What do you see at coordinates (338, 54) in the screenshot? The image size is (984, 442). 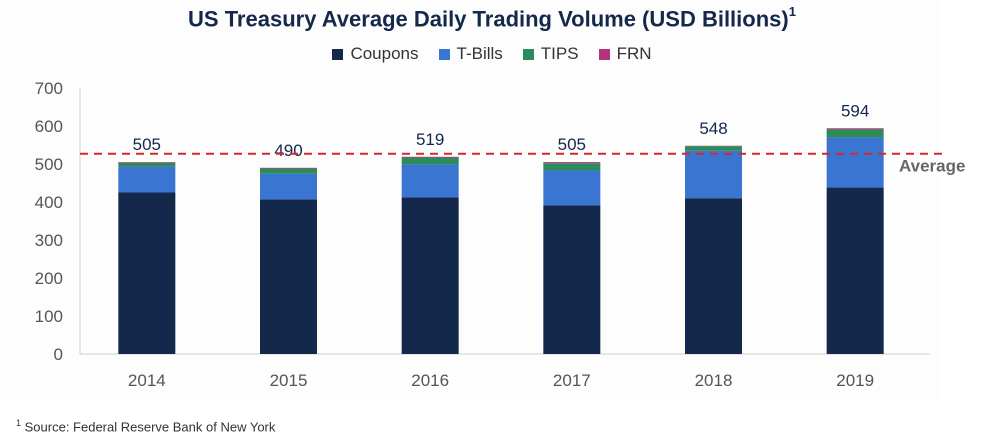 I see `legend-swatch-coupons` at bounding box center [338, 54].